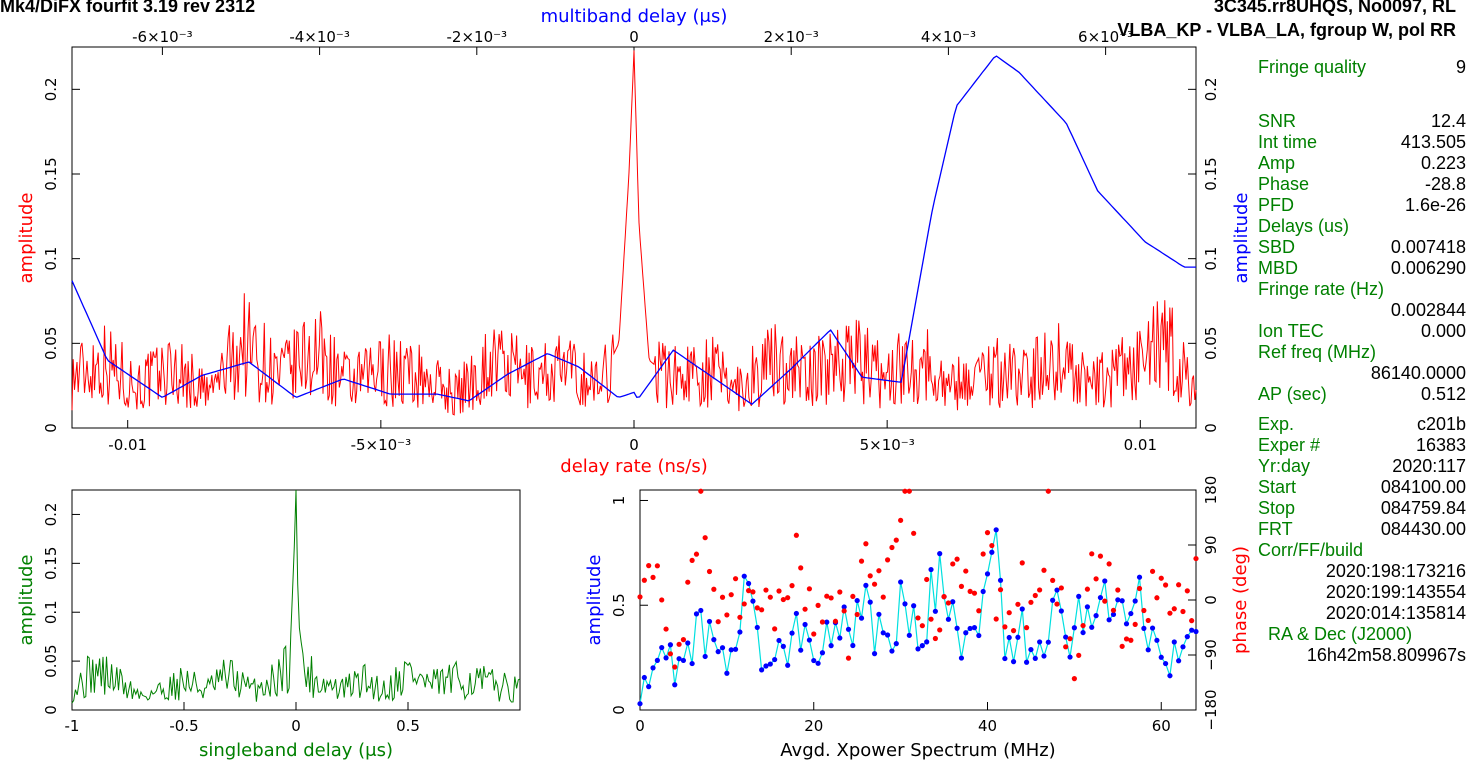 The height and width of the screenshot is (782, 1478). Describe the element at coordinates (1429, 466) in the screenshot. I see `yrday-value: 2020:117` at that location.